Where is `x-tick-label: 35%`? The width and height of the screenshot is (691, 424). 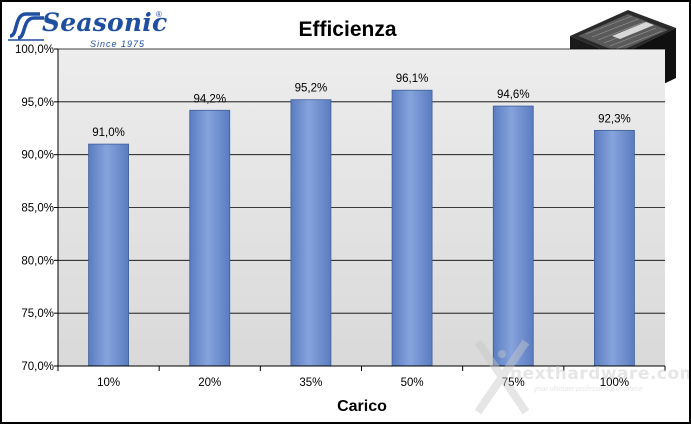 x-tick-label: 35% is located at coordinates (310, 383).